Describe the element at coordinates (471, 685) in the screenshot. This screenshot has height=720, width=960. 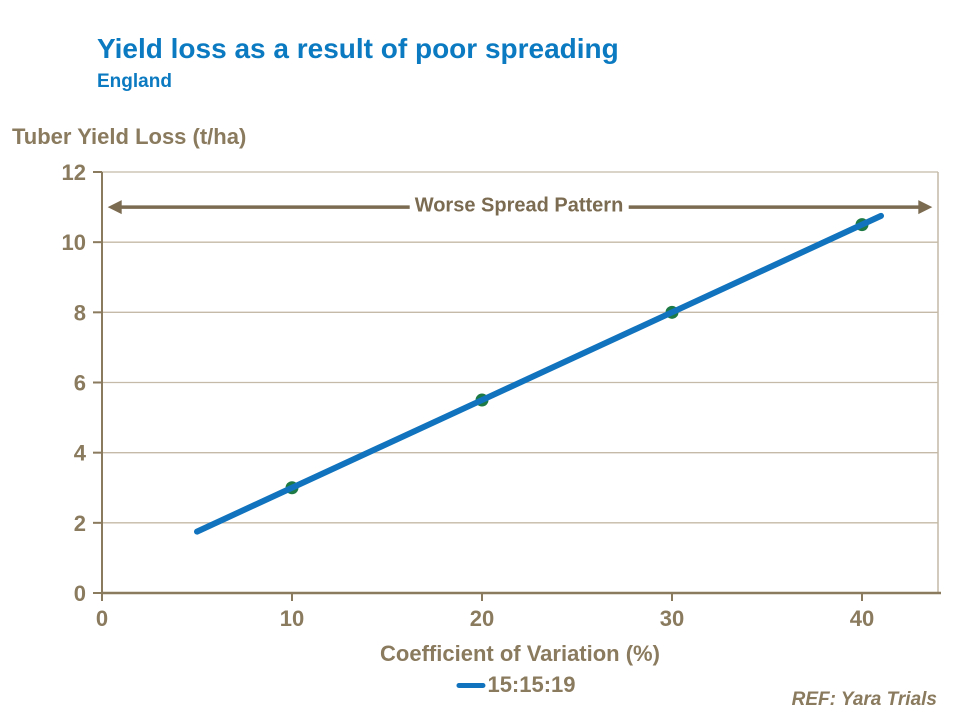
I see `legend-line-swatch` at that location.